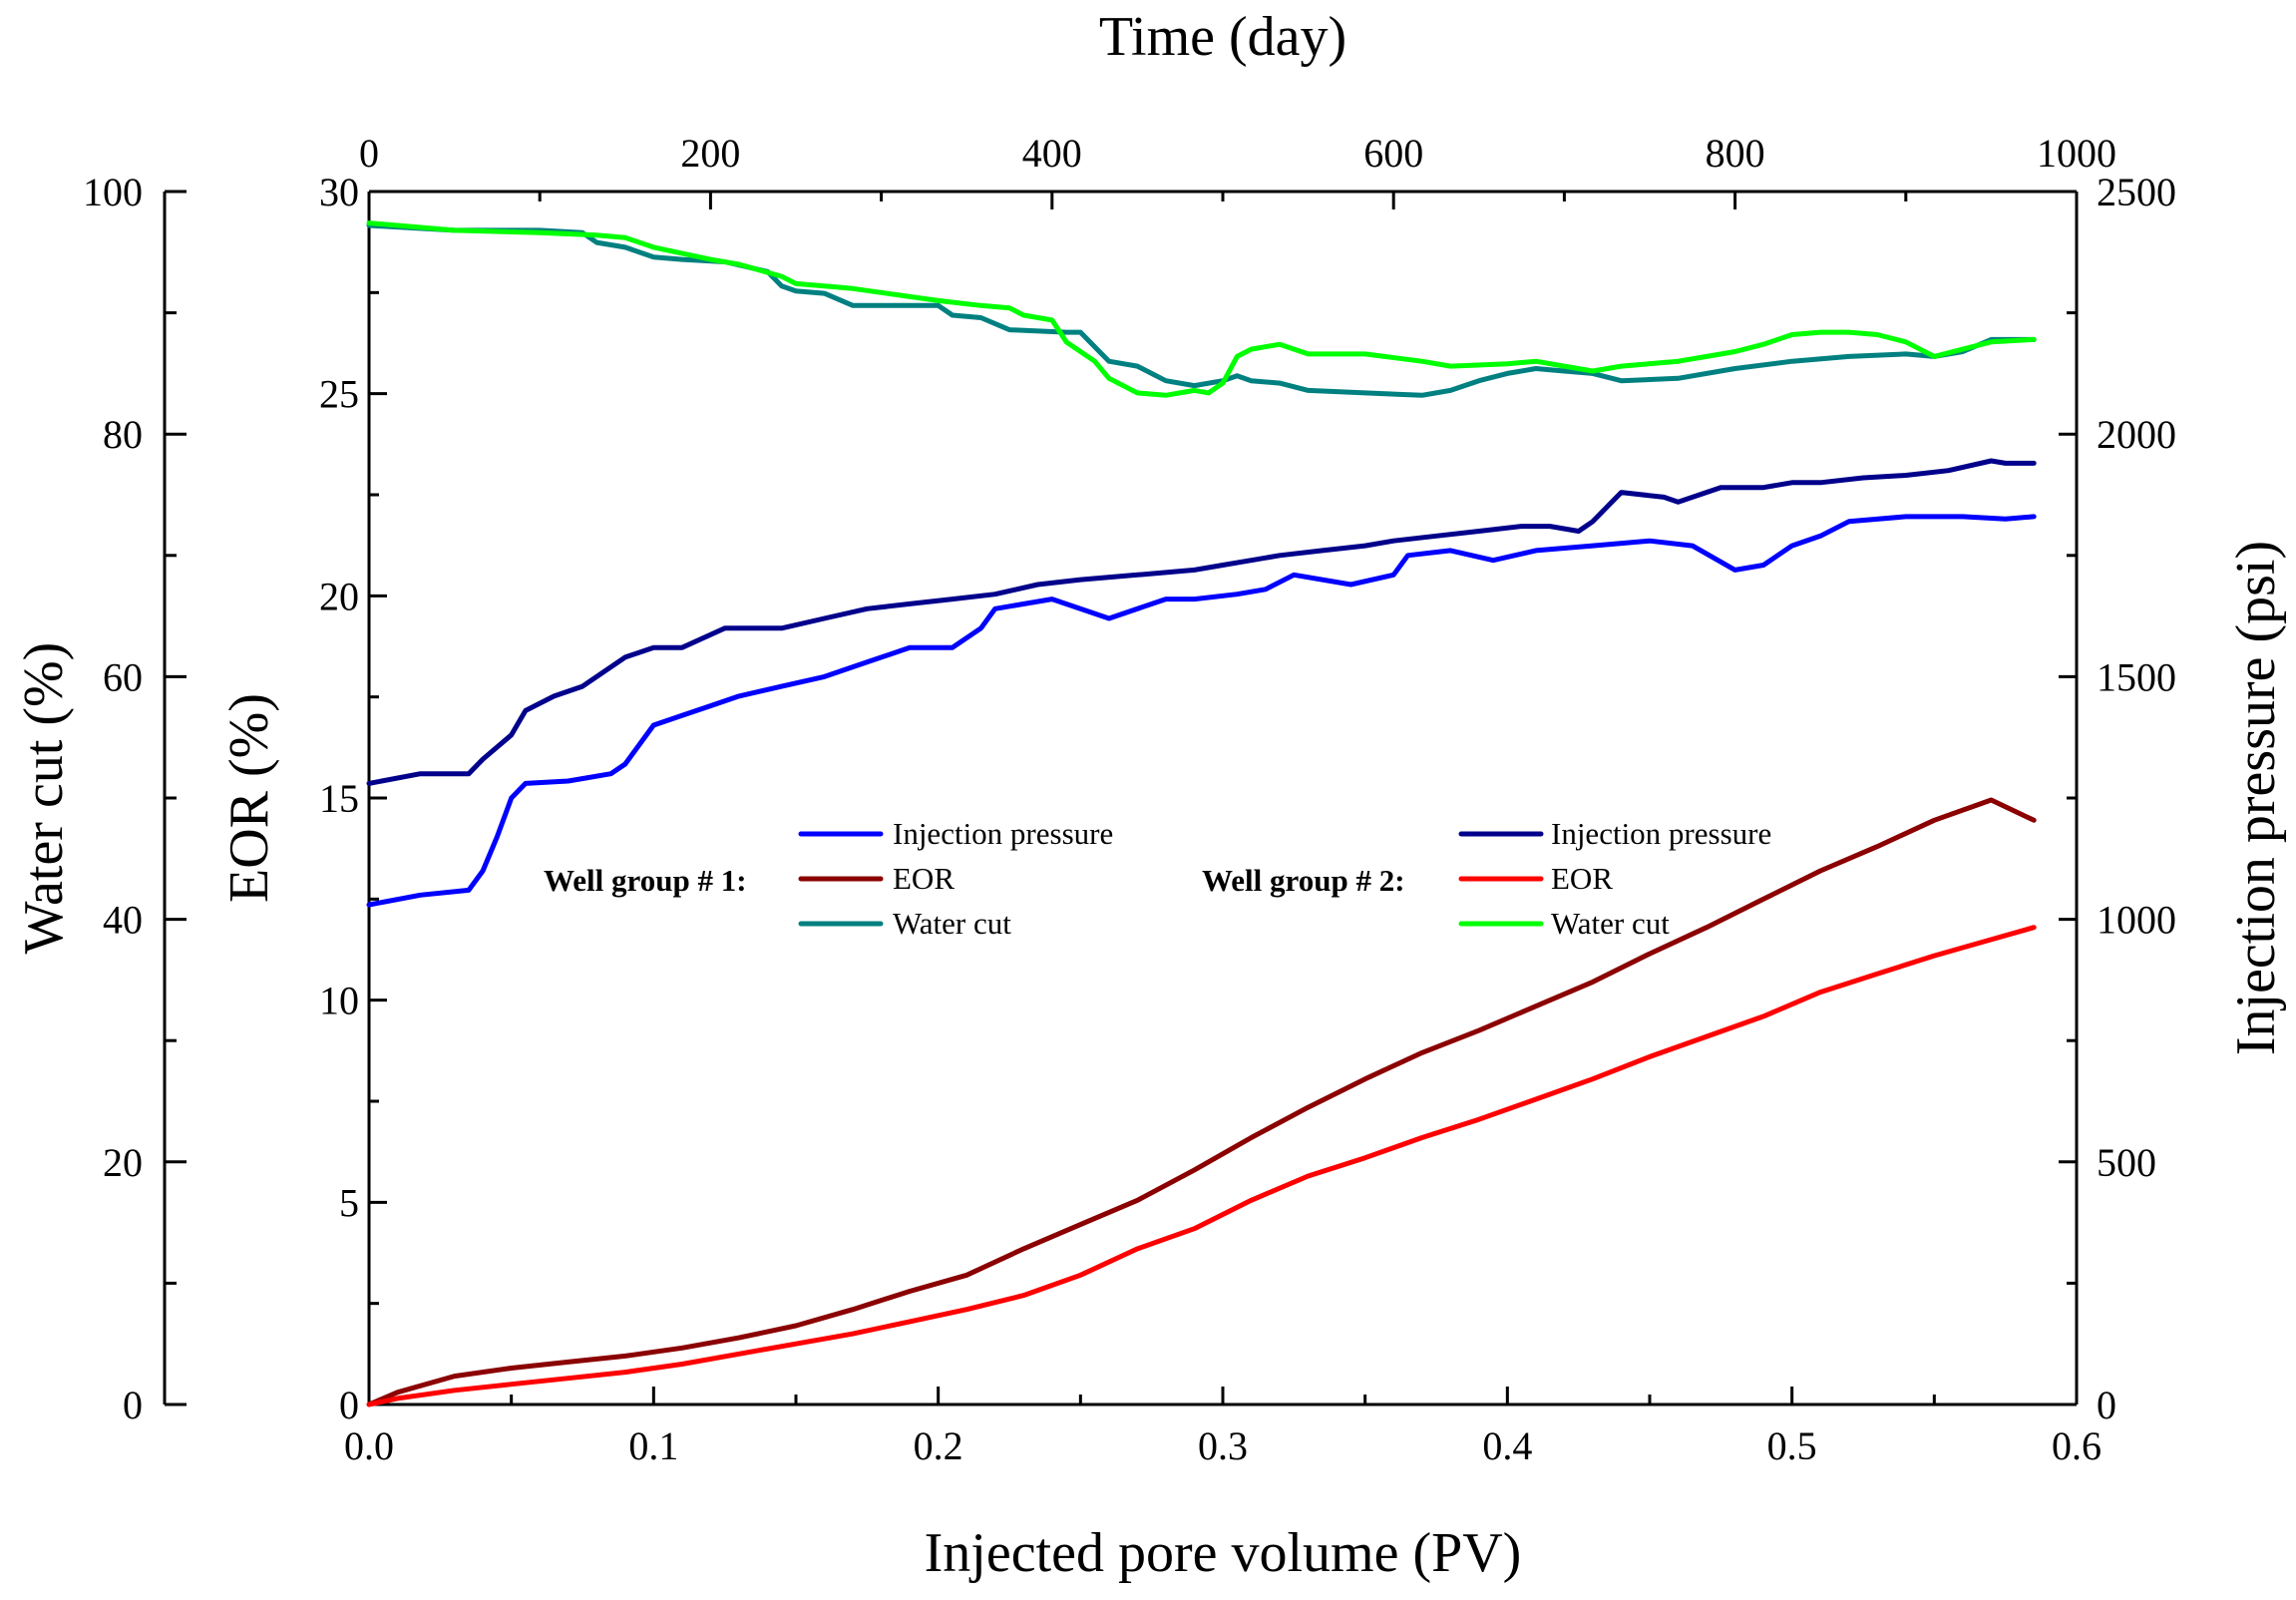  I want to click on legend-g2-pressure-label: Injection pressure, so click(1661, 833).